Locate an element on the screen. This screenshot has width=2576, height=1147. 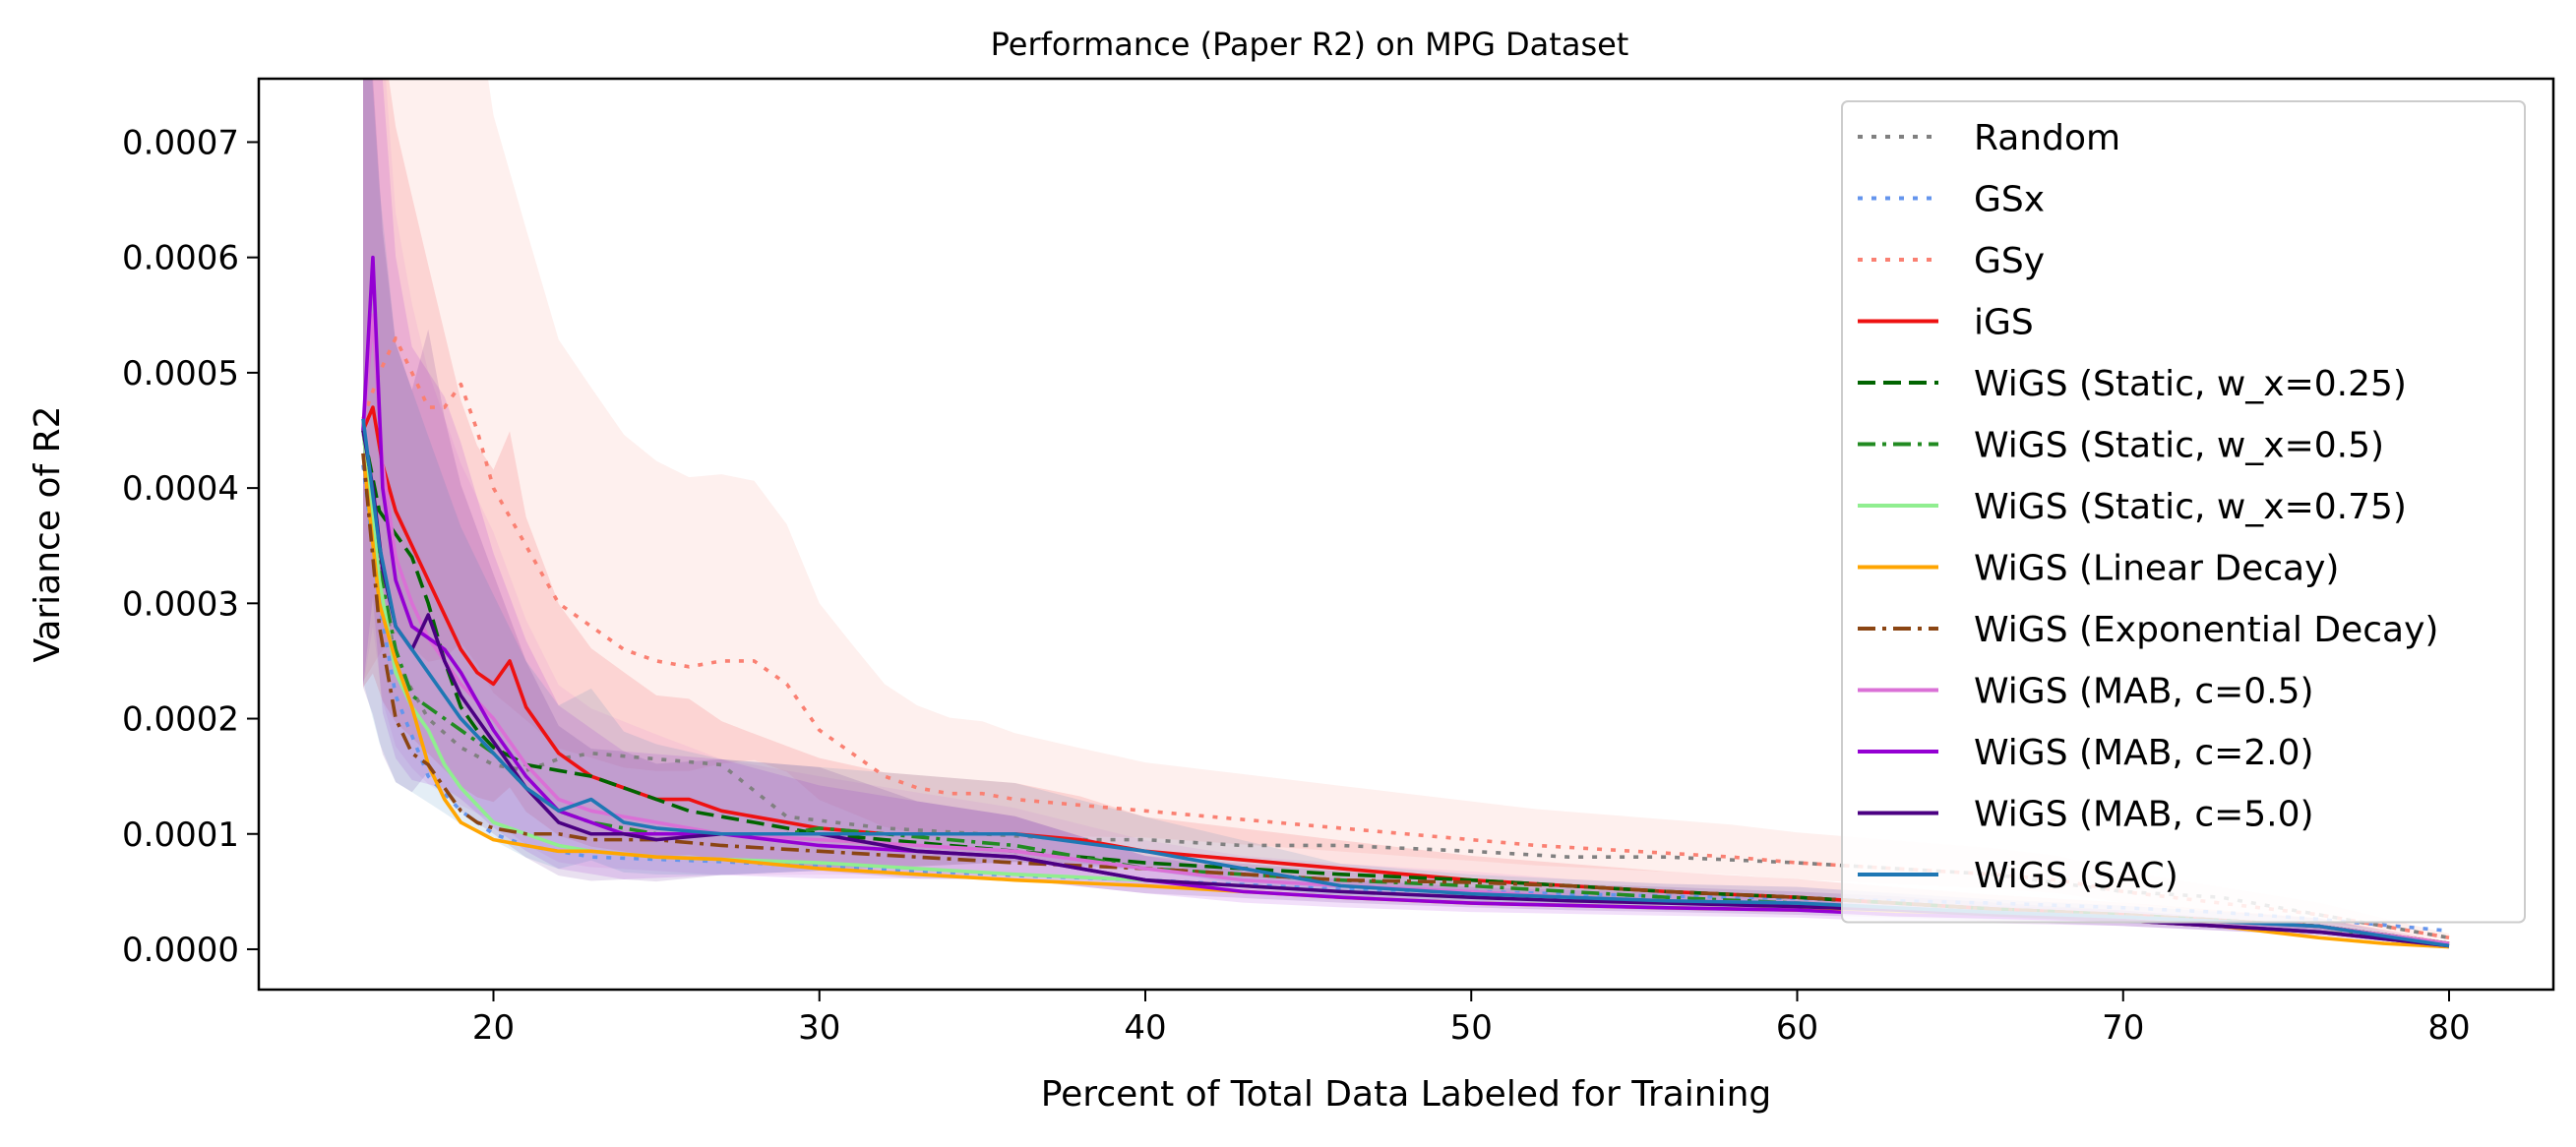
legend-label-wigs-static-w-x-0-25: WiGS (Static, w_x=0.25) is located at coordinates (2190, 384).